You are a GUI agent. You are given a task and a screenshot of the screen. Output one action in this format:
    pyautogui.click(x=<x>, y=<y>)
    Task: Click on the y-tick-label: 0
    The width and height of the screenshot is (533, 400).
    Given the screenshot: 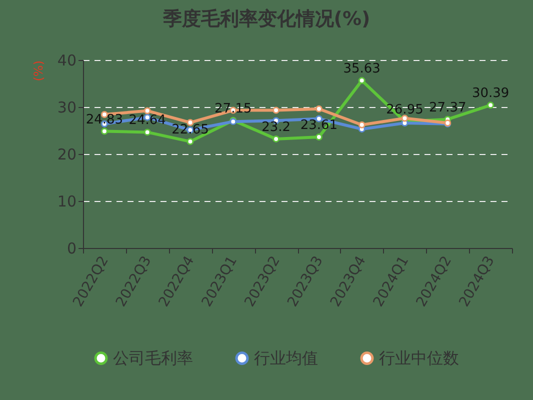 What is the action you would take?
    pyautogui.click(x=71, y=249)
    